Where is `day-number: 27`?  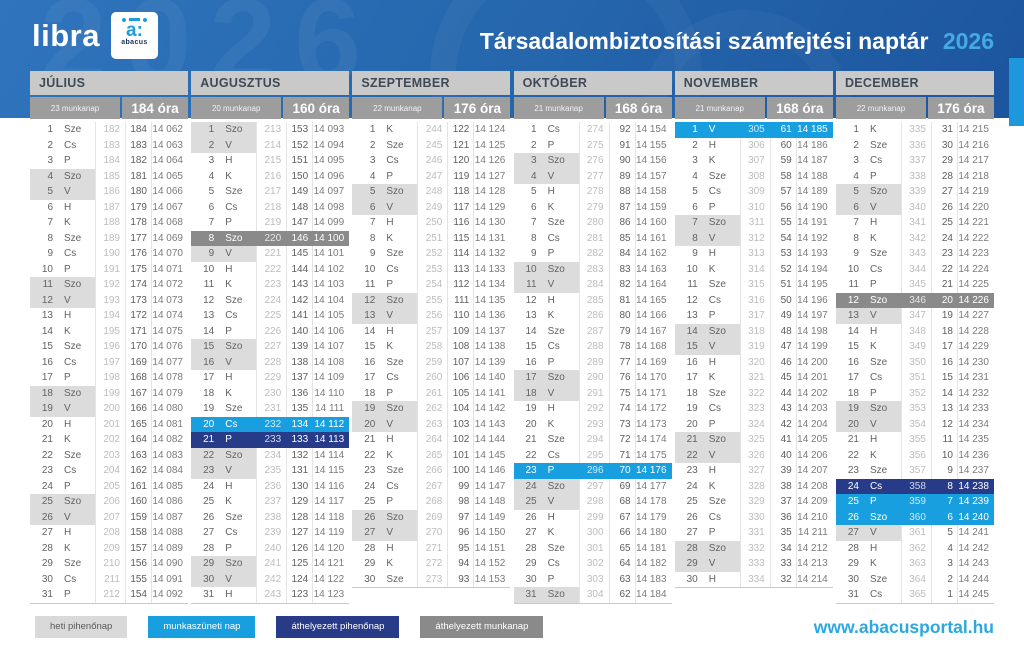 day-number: 27 is located at coordinates (848, 533).